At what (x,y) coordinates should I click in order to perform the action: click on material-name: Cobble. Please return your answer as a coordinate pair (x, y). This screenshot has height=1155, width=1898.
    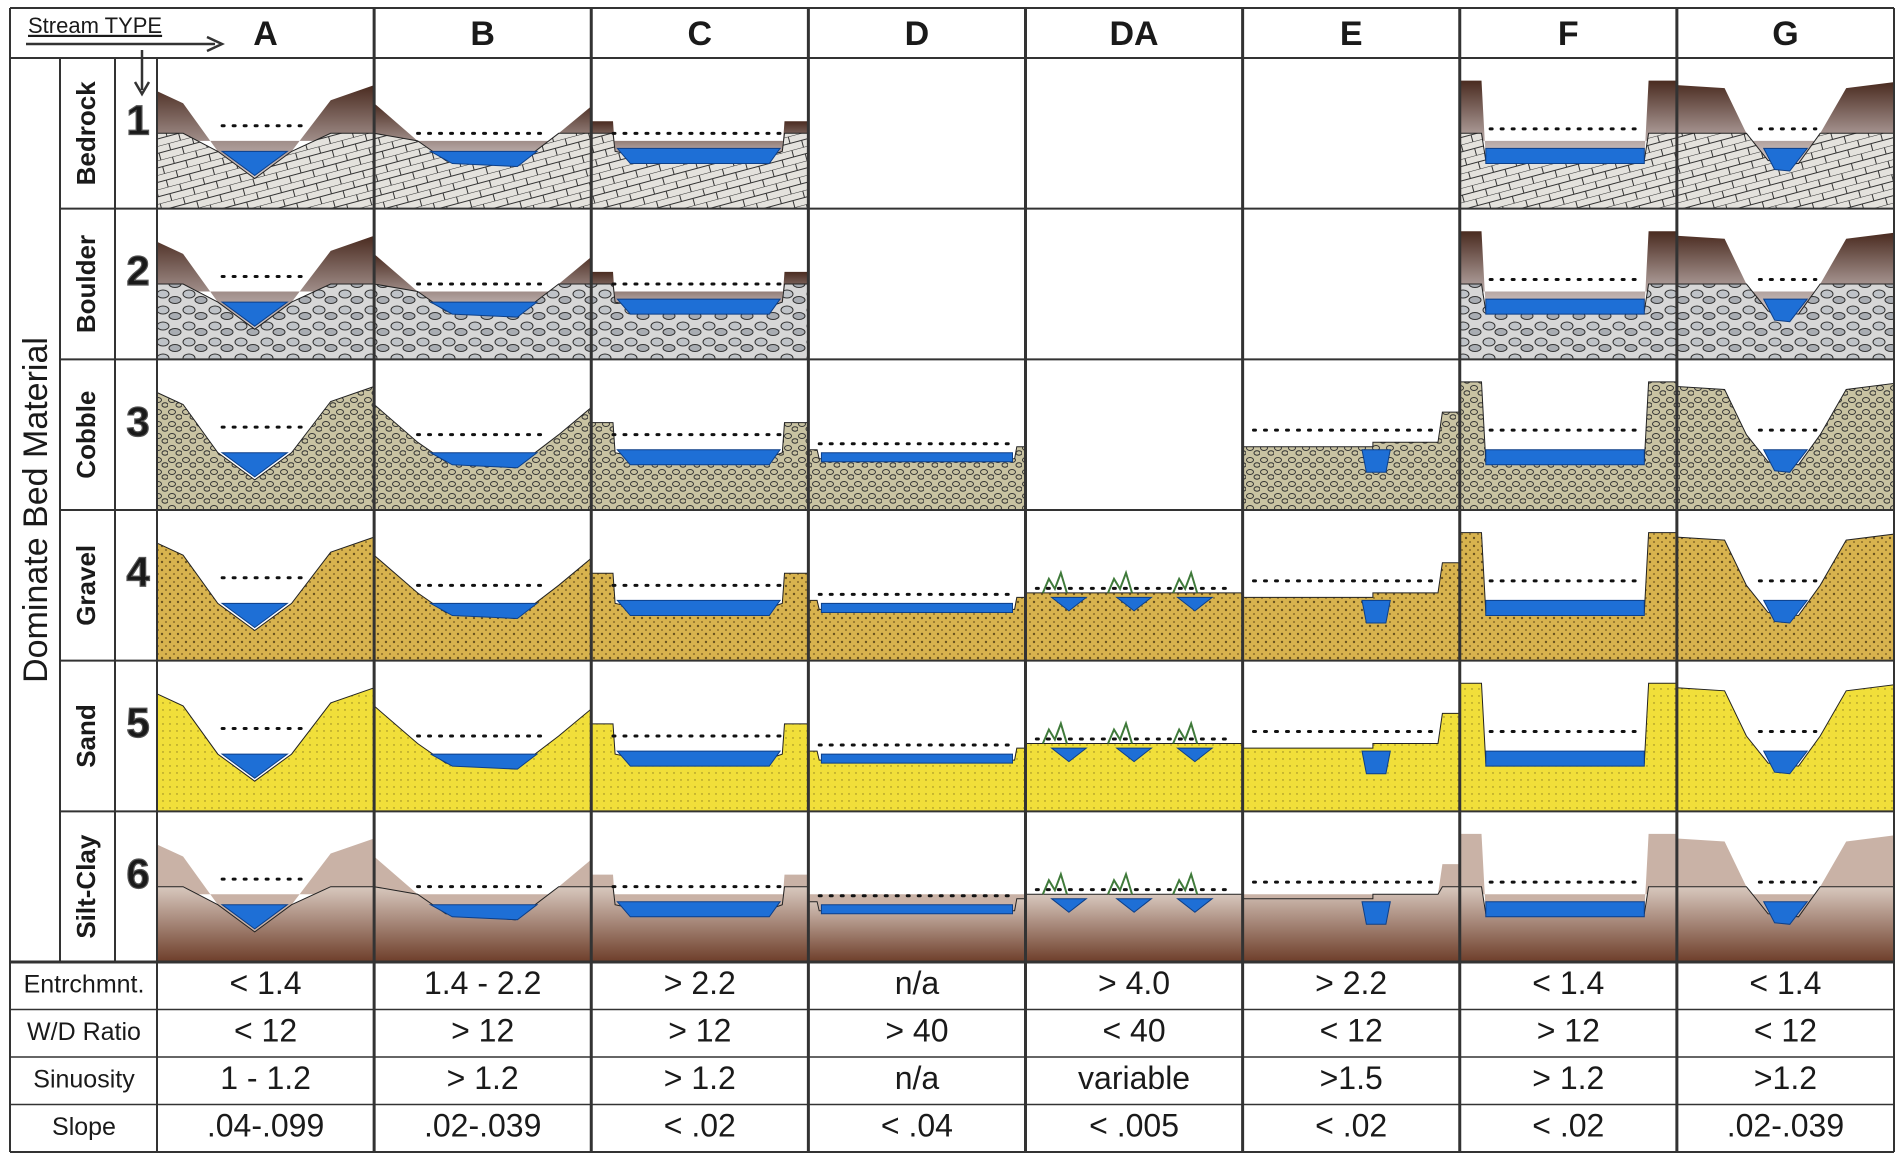
    Looking at the image, I should click on (86, 435).